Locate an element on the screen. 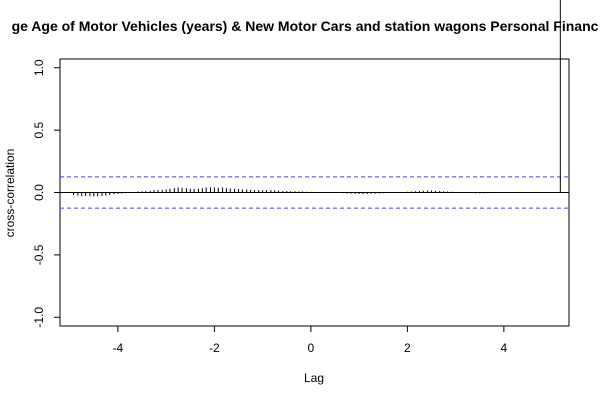  x-tick-label: -2 is located at coordinates (214, 348).